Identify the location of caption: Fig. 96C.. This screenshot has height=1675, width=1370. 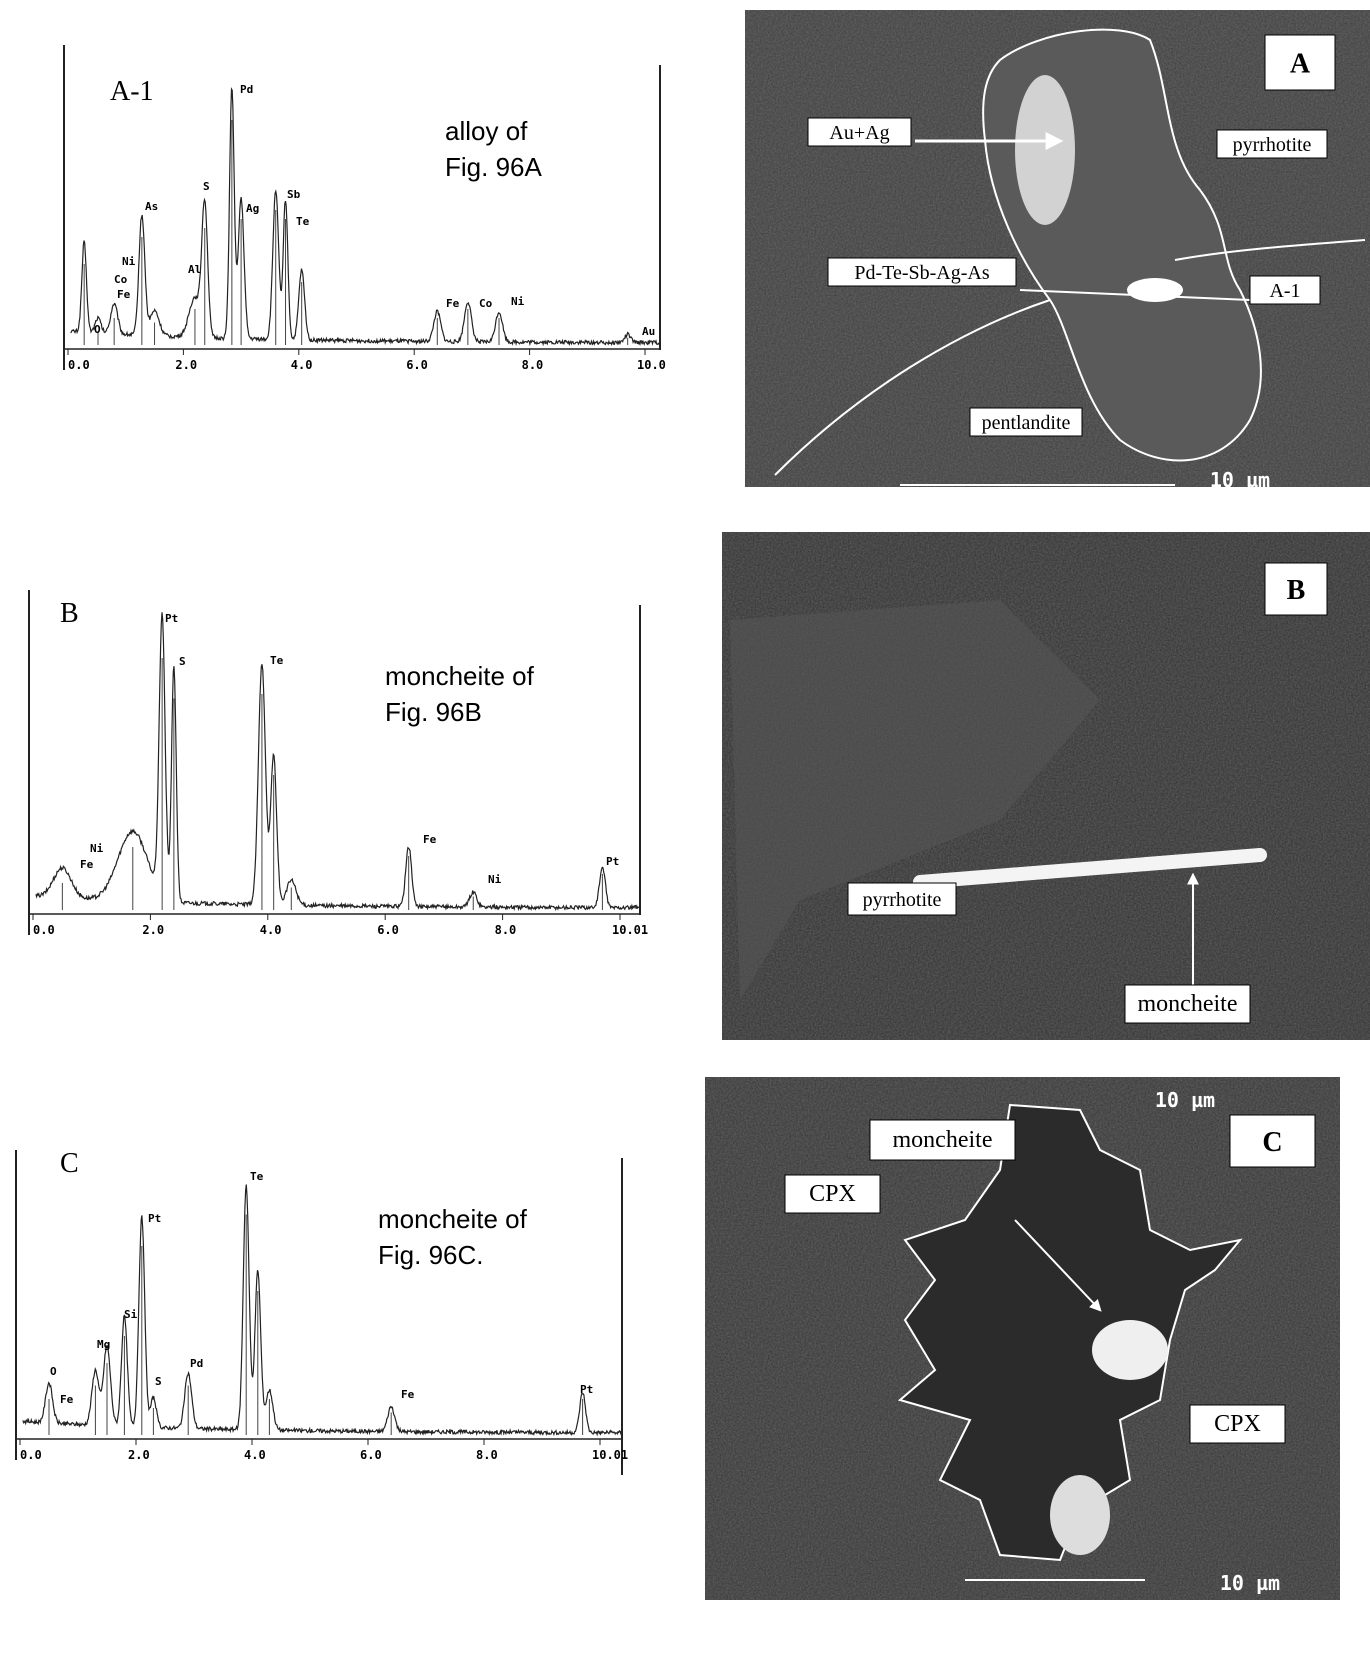
(431, 1255).